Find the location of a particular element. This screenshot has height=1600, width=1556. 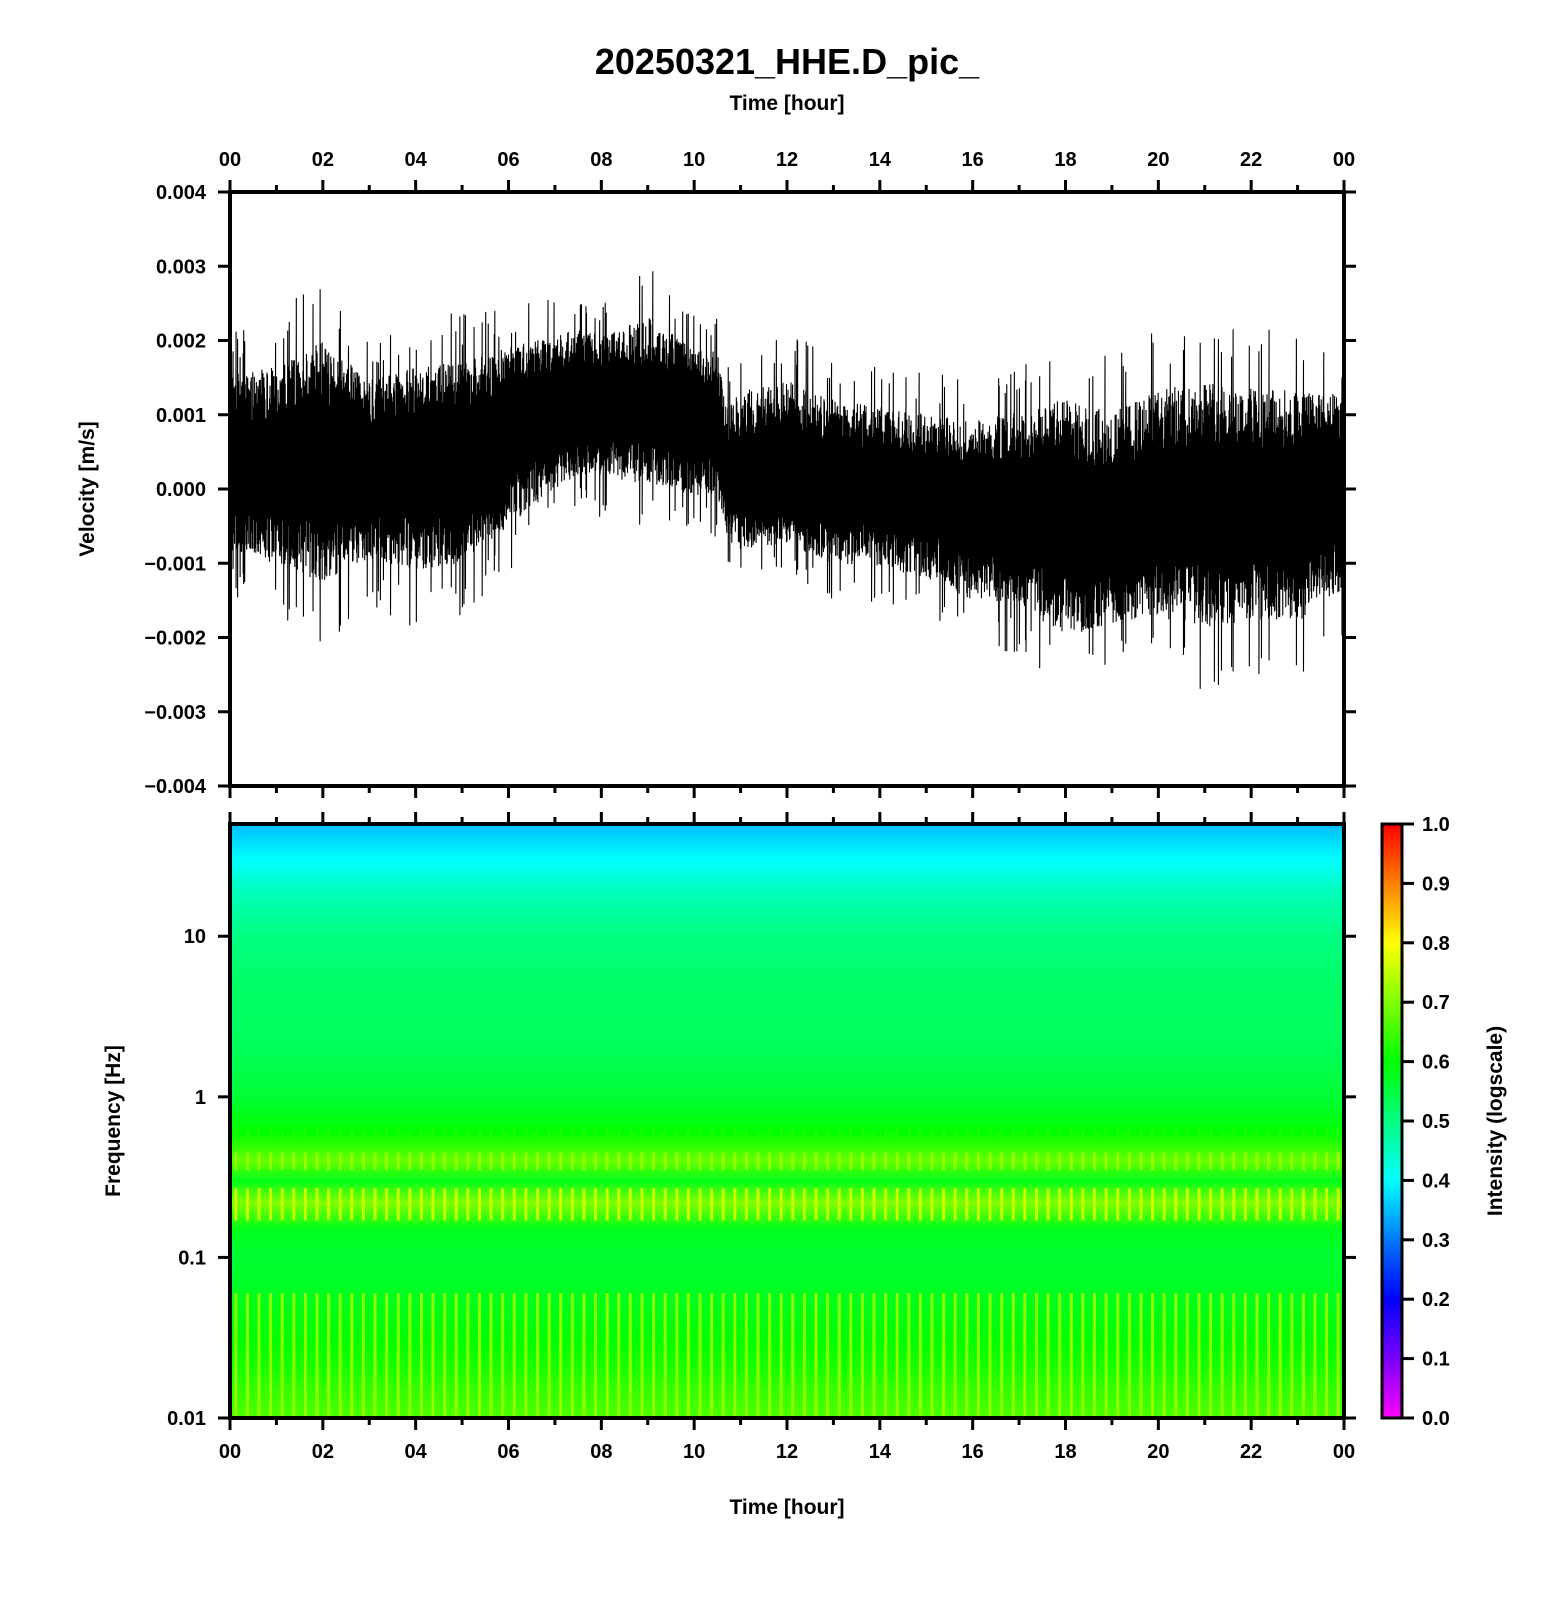

waveform-top-x-tick-label: 00 is located at coordinates (230, 160).